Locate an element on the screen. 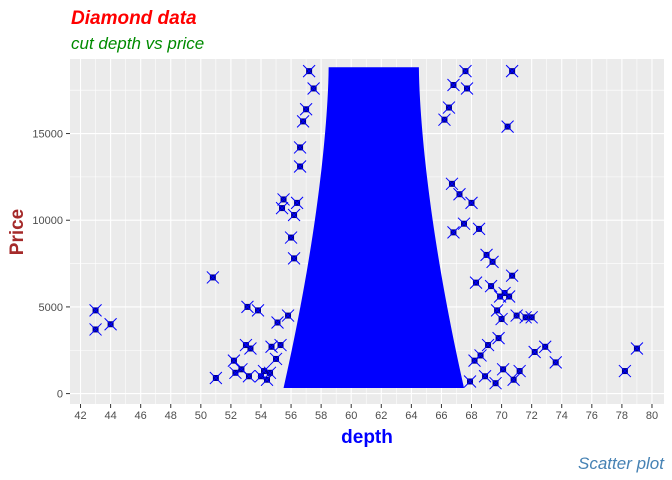 The width and height of the screenshot is (672, 480). x-tick-label: 64 is located at coordinates (411, 416).